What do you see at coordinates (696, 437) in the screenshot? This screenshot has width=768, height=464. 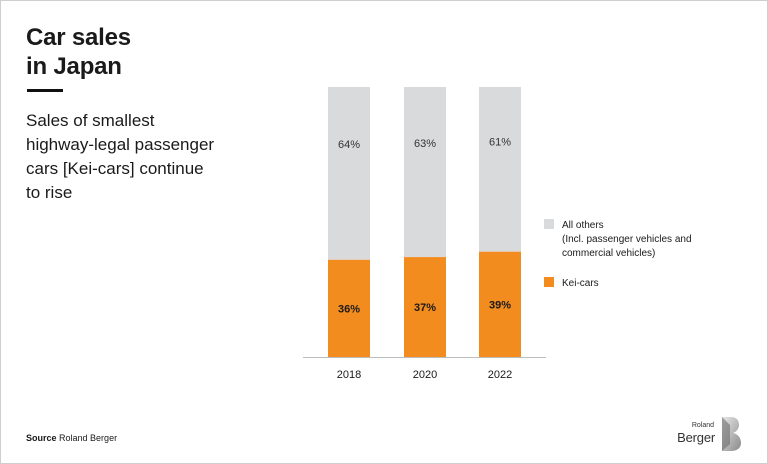 I see `logo-text-big: Berger` at bounding box center [696, 437].